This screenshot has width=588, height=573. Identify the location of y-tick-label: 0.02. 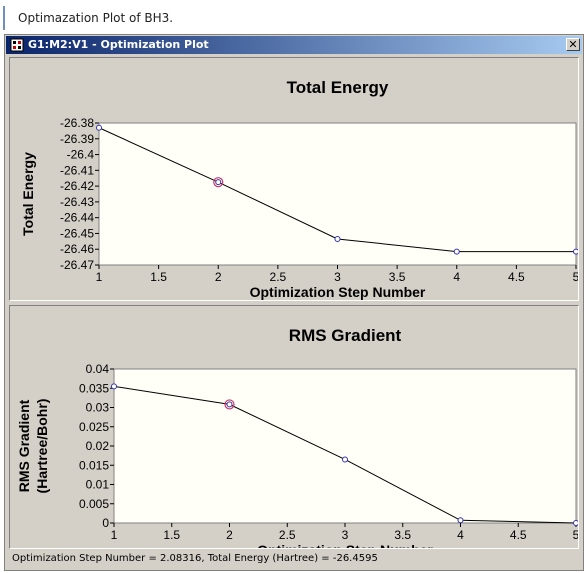
(98, 446).